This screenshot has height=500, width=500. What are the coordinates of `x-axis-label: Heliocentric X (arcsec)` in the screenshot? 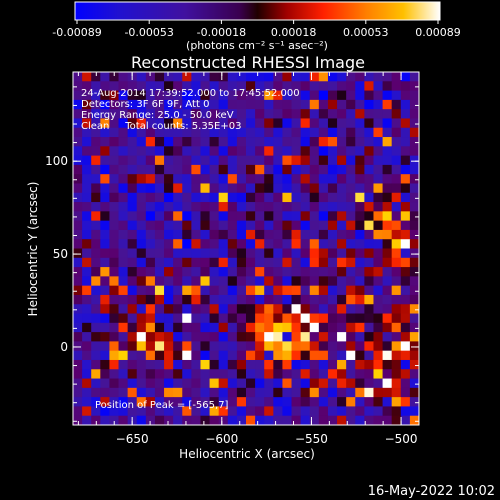 It's located at (247, 454).